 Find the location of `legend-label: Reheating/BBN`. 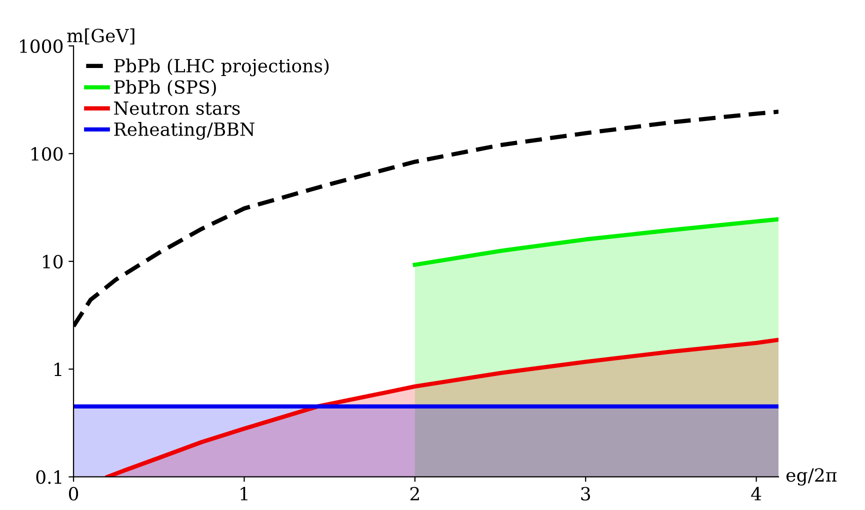

legend-label: Reheating/BBN is located at coordinates (184, 131).